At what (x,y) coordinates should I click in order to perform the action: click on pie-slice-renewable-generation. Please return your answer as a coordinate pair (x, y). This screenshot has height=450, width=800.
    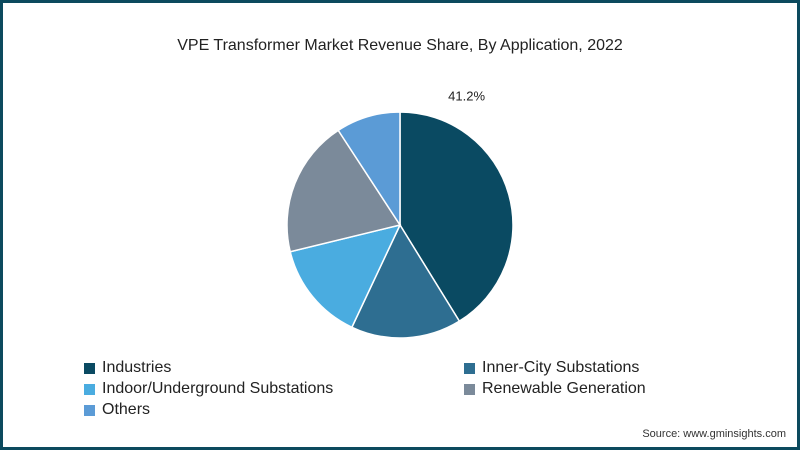
    Looking at the image, I should click on (344, 191).